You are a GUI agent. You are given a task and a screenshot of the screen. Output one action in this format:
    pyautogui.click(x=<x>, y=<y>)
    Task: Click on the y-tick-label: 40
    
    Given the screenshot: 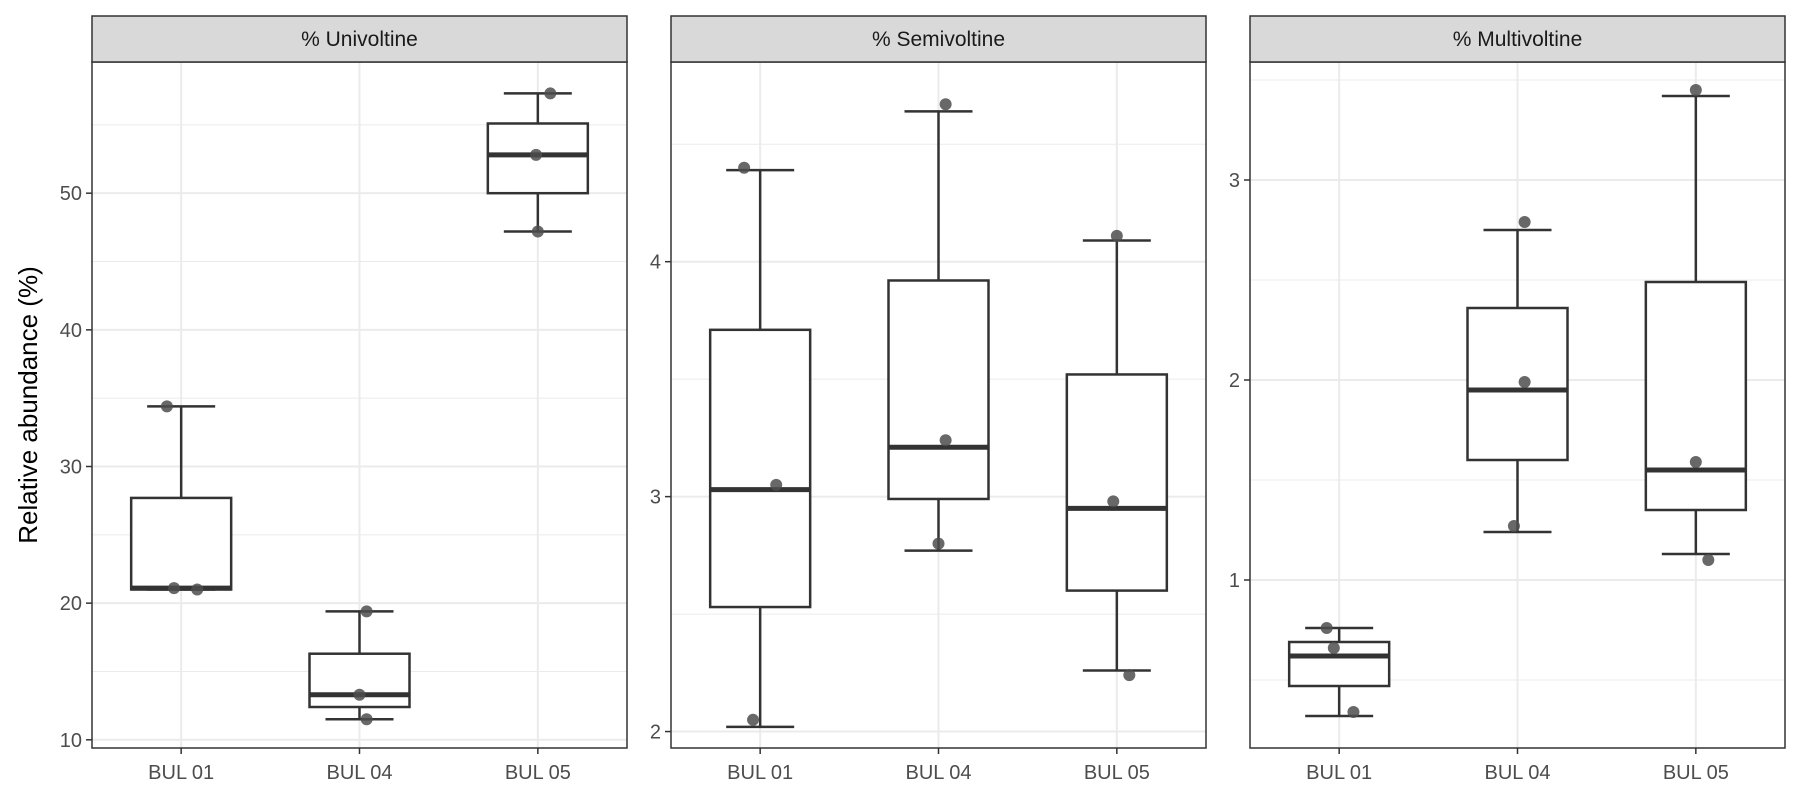 What is the action you would take?
    pyautogui.click(x=71, y=331)
    